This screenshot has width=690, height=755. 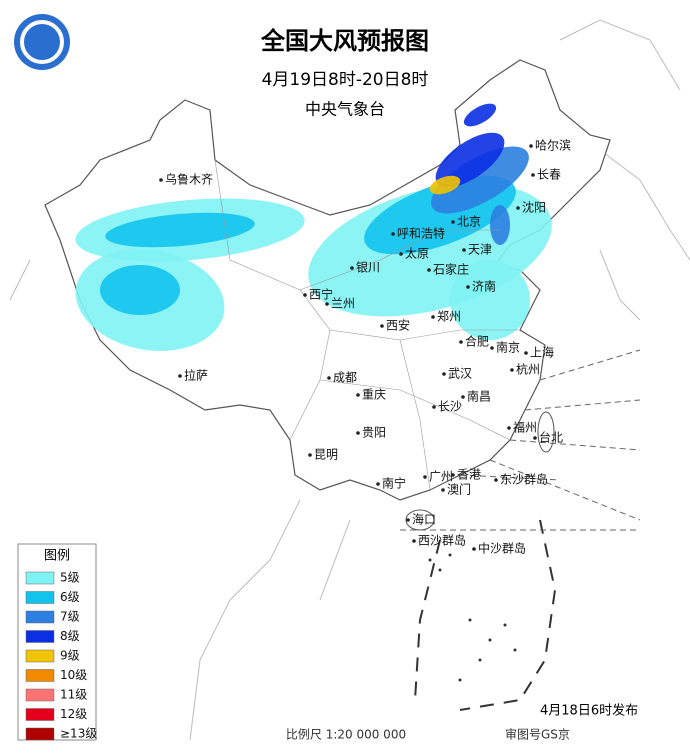 I want to click on legend: 5级 6级 7级 8级 9级 10级 11级 12级 ≥13级, so click(x=61, y=656).